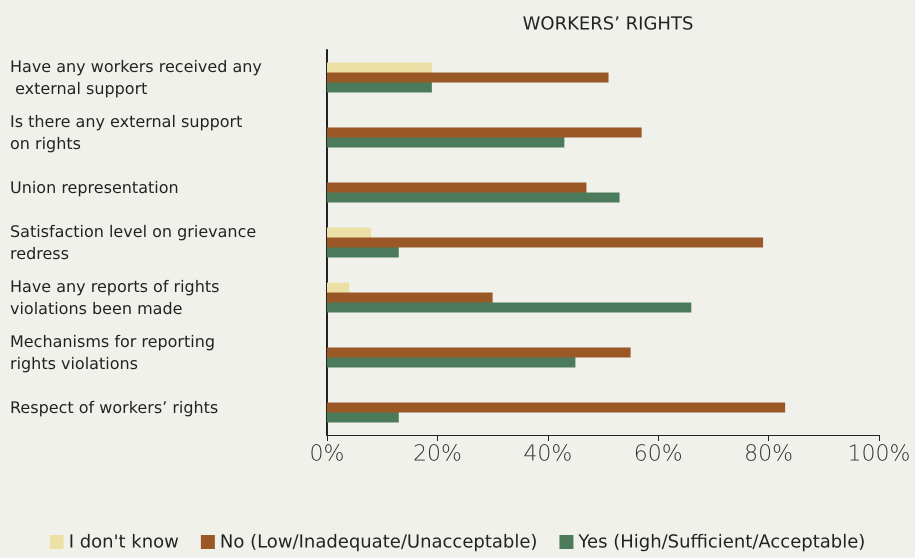 This screenshot has width=915, height=558. Describe the element at coordinates (658, 454) in the screenshot. I see `x-tick-label: 60%` at that location.